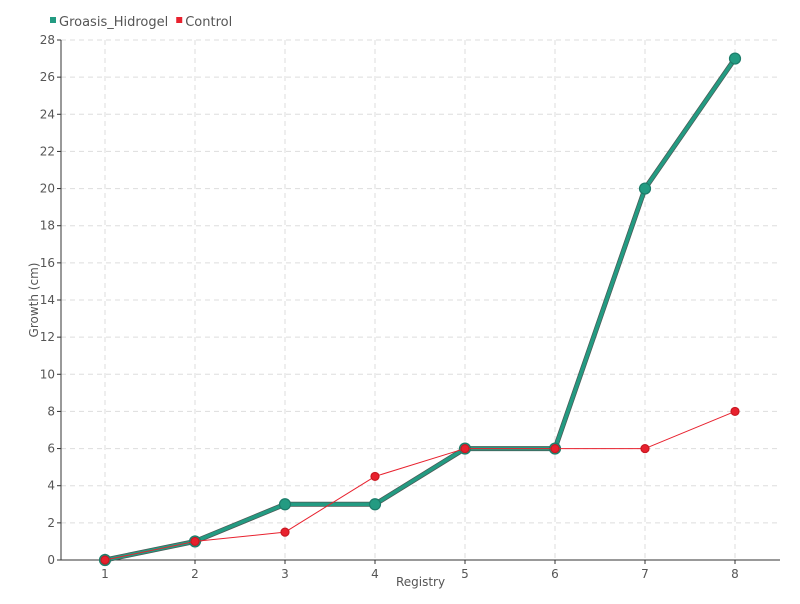 The image size is (800, 604). Describe the element at coordinates (34, 300) in the screenshot. I see `y-axis-title: Growth (cm)` at that location.